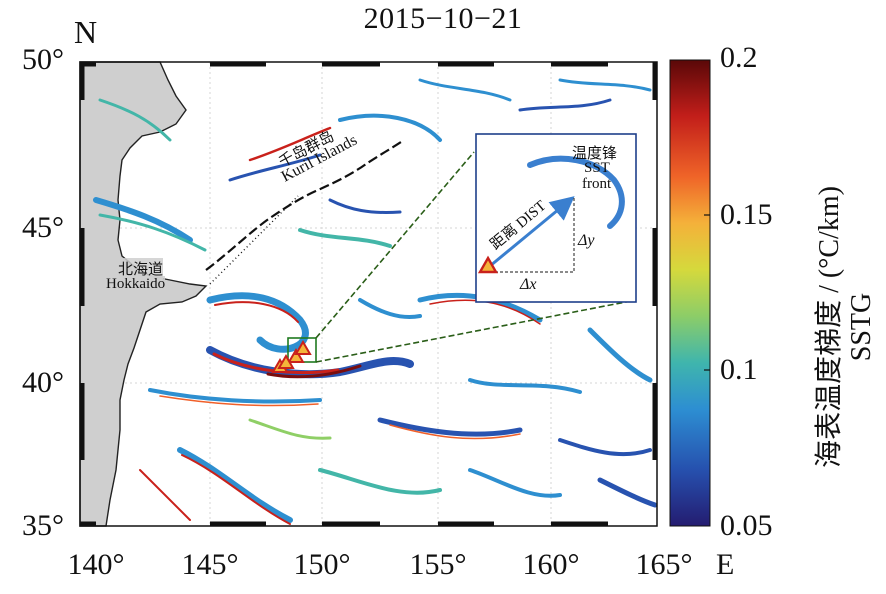 The width and height of the screenshot is (886, 594). I want to click on colorbar-ticks, so click(707, 292).